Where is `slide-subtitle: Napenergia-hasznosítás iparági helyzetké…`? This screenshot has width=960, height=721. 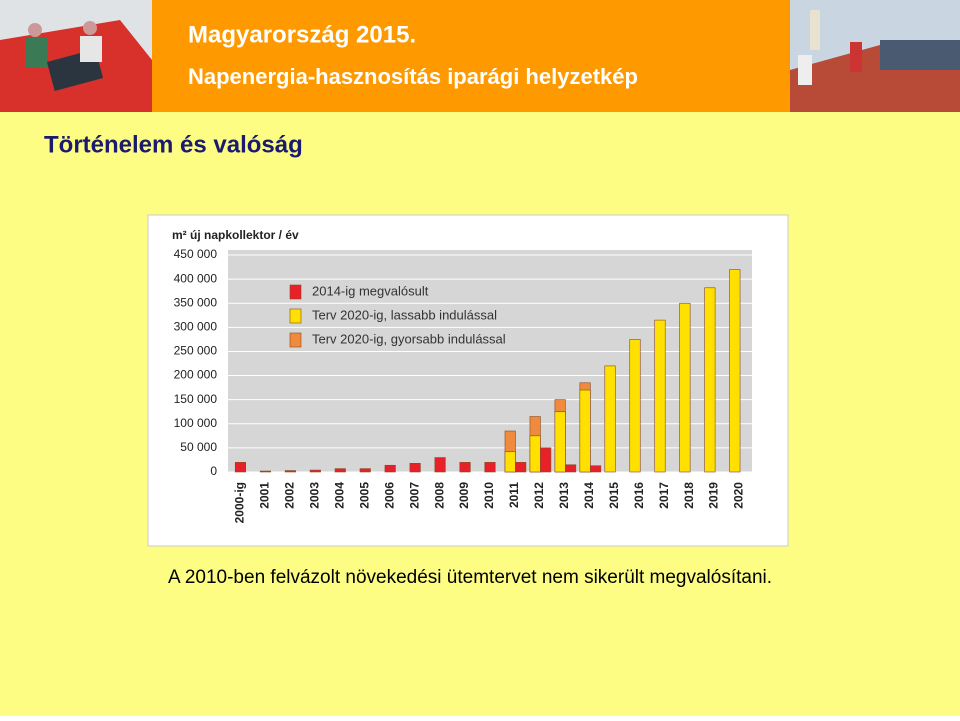 slide-subtitle: Napenergia-hasznosítás iparági helyzetké… is located at coordinates (413, 76).